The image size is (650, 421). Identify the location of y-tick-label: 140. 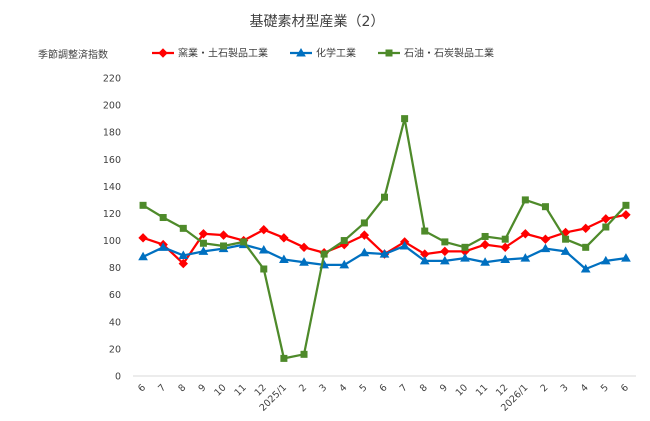
(112, 187).